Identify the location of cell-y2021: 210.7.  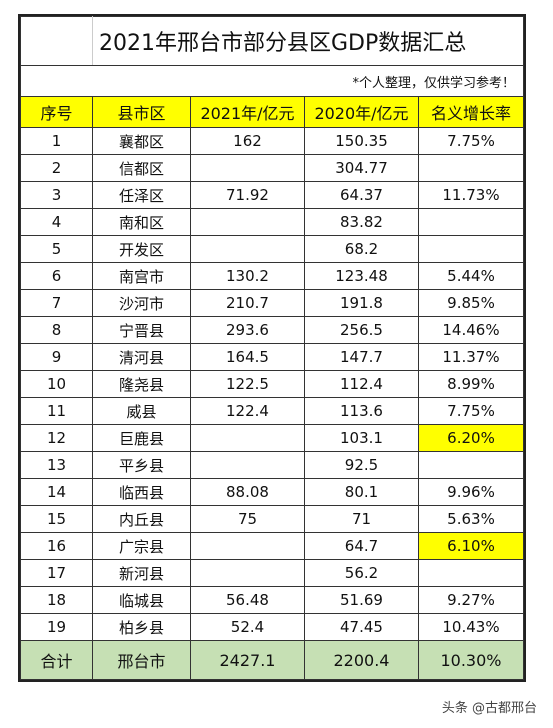
(247, 303).